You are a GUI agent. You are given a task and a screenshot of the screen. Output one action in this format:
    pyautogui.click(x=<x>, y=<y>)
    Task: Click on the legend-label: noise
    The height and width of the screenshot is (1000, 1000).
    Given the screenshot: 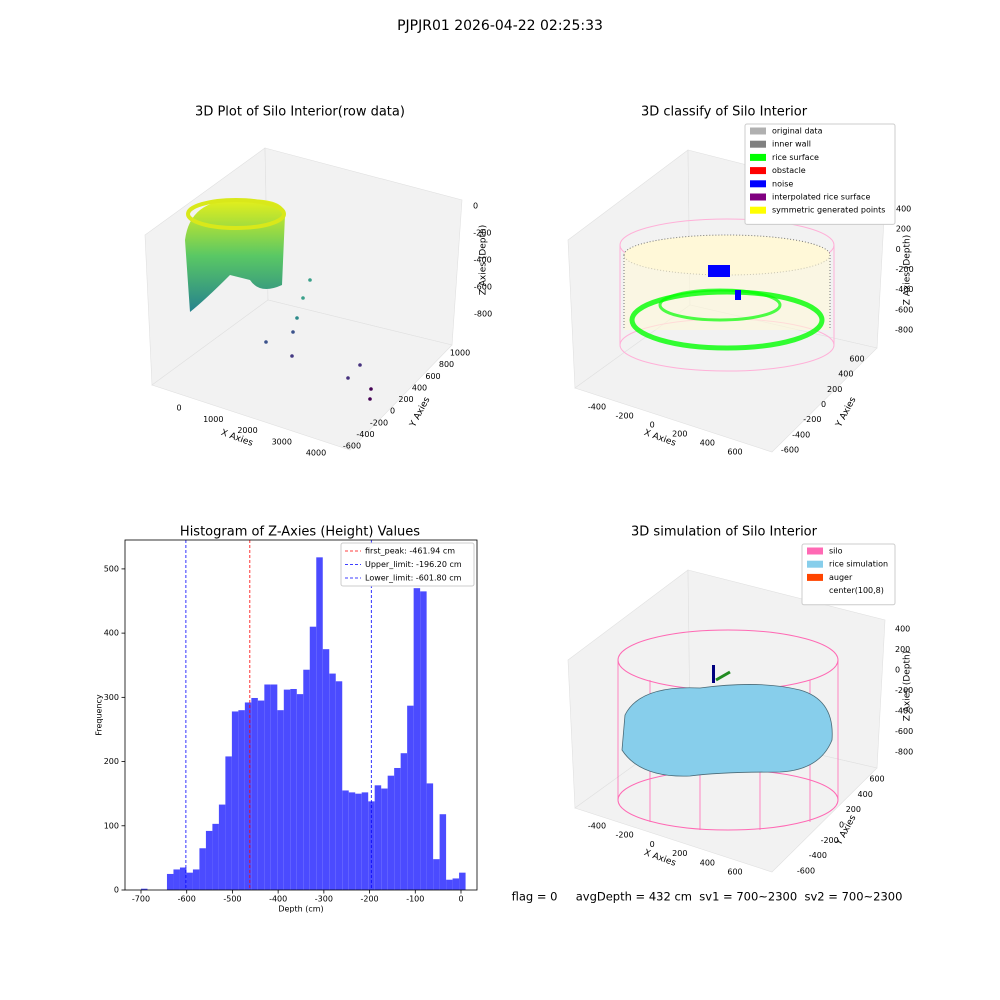 What is the action you would take?
    pyautogui.click(x=782, y=183)
    